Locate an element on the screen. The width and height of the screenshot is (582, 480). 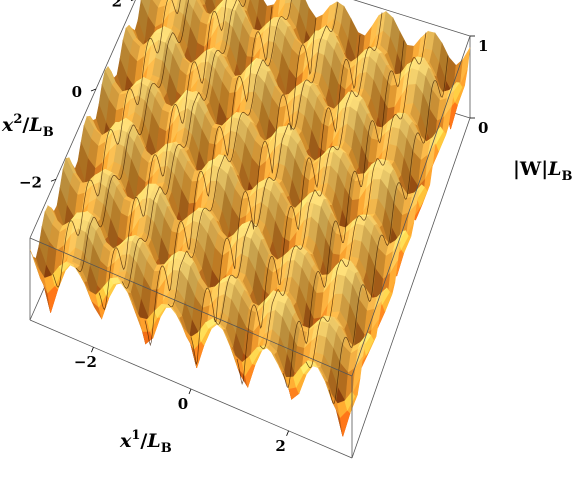
x-tick-label: 0 is located at coordinates (183, 404).